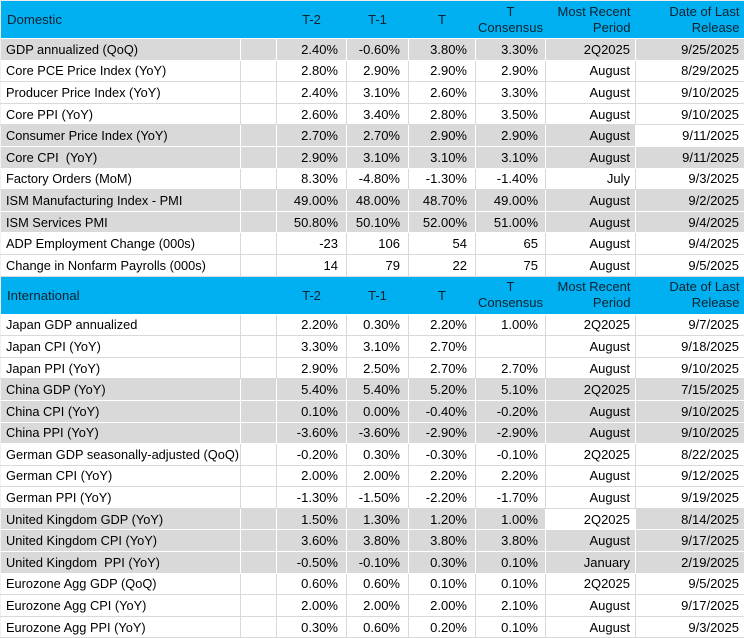 Image resolution: width=744 pixels, height=638 pixels. What do you see at coordinates (511, 347) in the screenshot?
I see `cell-consensus` at bounding box center [511, 347].